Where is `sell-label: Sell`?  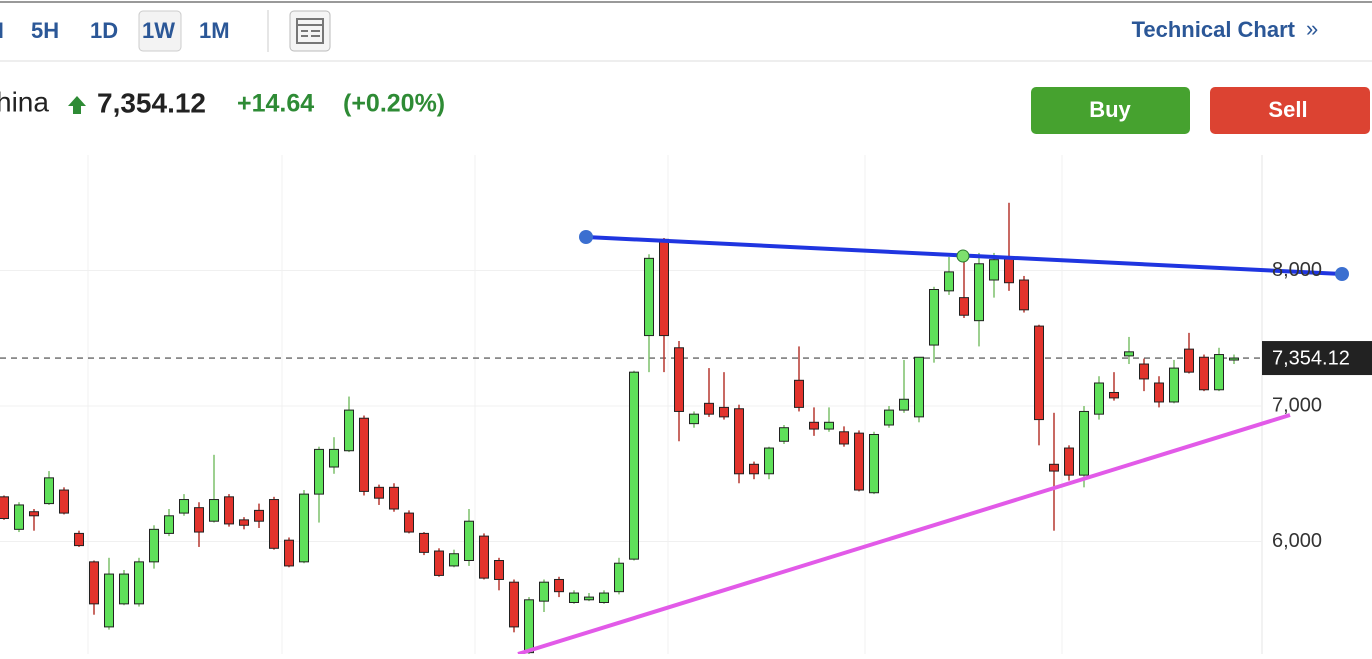 sell-label: Sell is located at coordinates (1287, 109).